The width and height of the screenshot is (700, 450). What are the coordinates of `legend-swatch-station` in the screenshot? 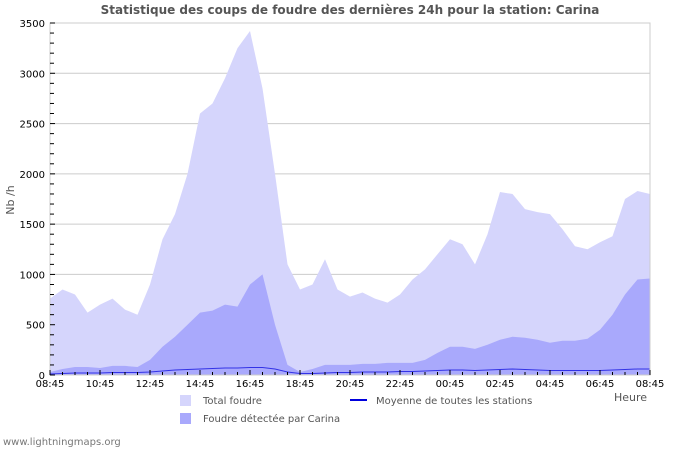 It's located at (185, 418).